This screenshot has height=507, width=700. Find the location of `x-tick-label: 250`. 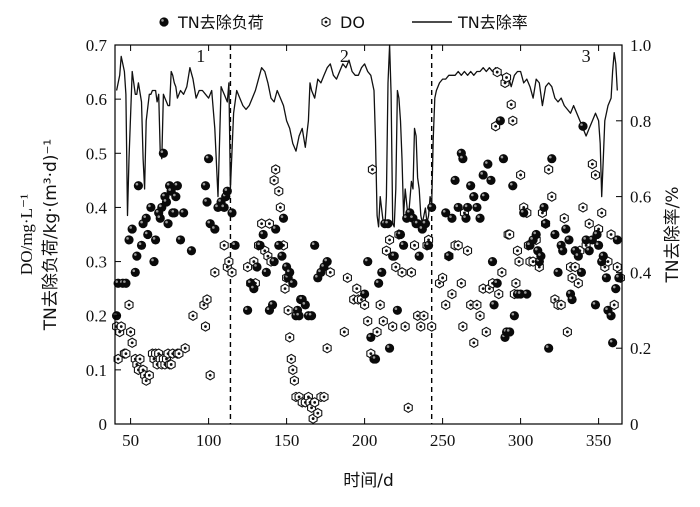

x-tick-label: 250 is located at coordinates (443, 440).